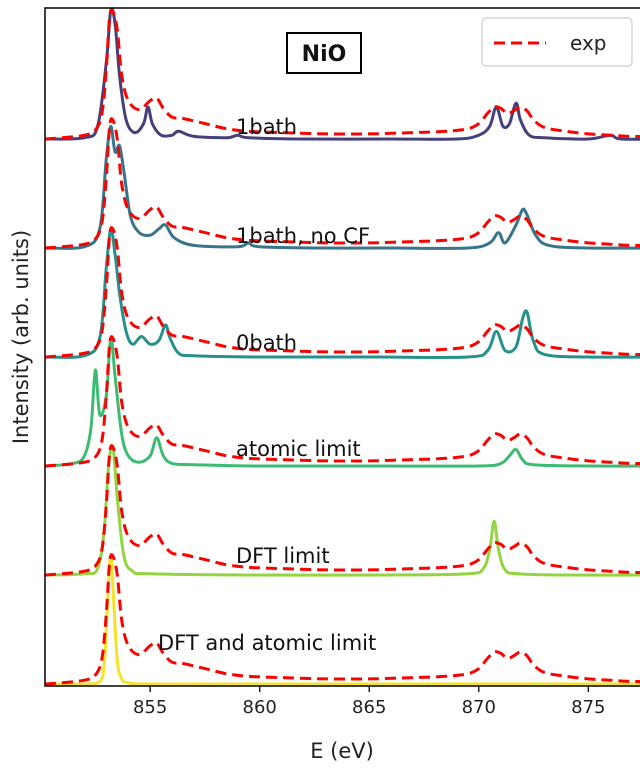  I want to click on legend-frame, so click(557, 42).